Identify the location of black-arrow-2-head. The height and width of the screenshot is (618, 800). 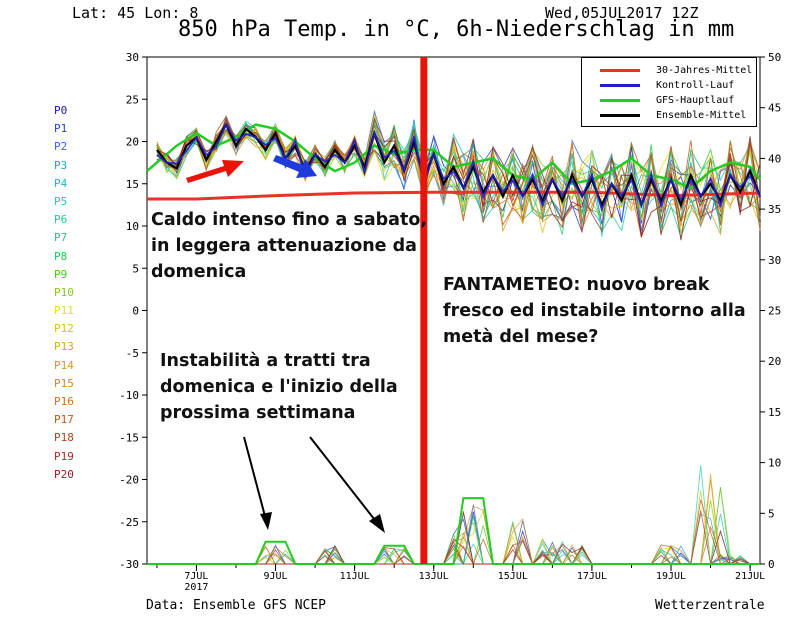
(377, 523).